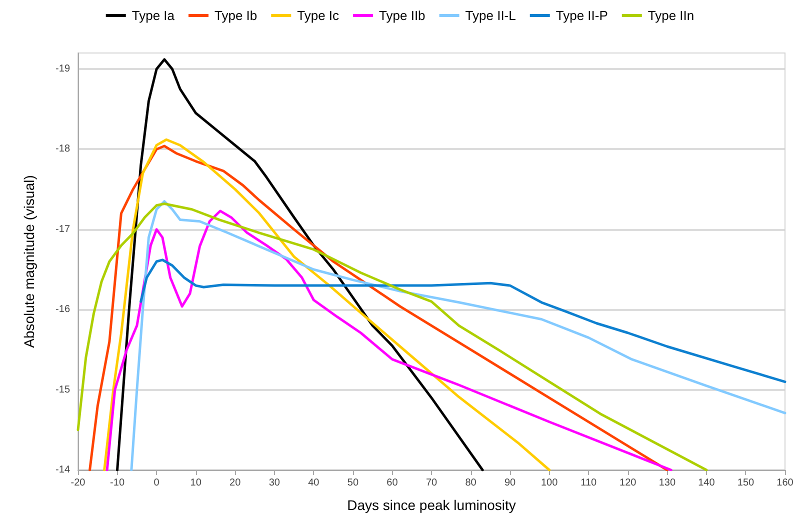  Describe the element at coordinates (318, 15) in the screenshot. I see `legend-label: Type Ic` at that location.